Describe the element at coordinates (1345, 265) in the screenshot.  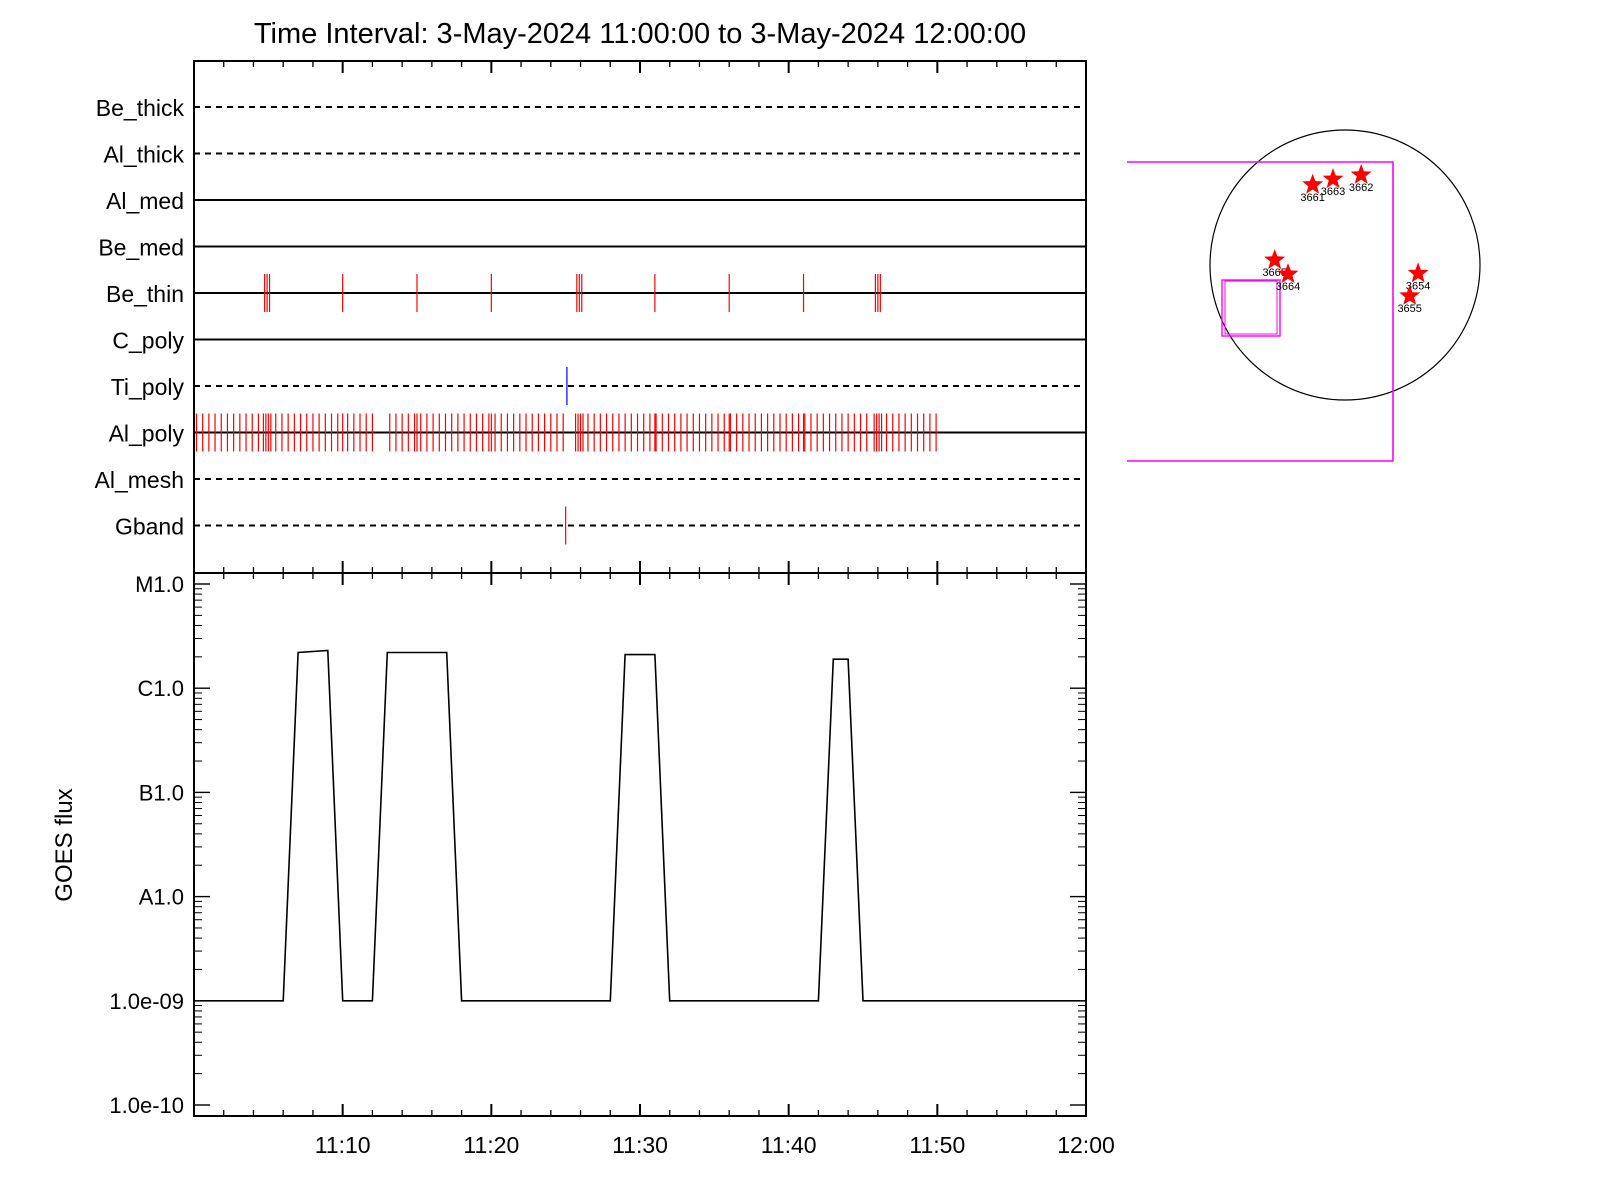
I see `solar-limb` at that location.